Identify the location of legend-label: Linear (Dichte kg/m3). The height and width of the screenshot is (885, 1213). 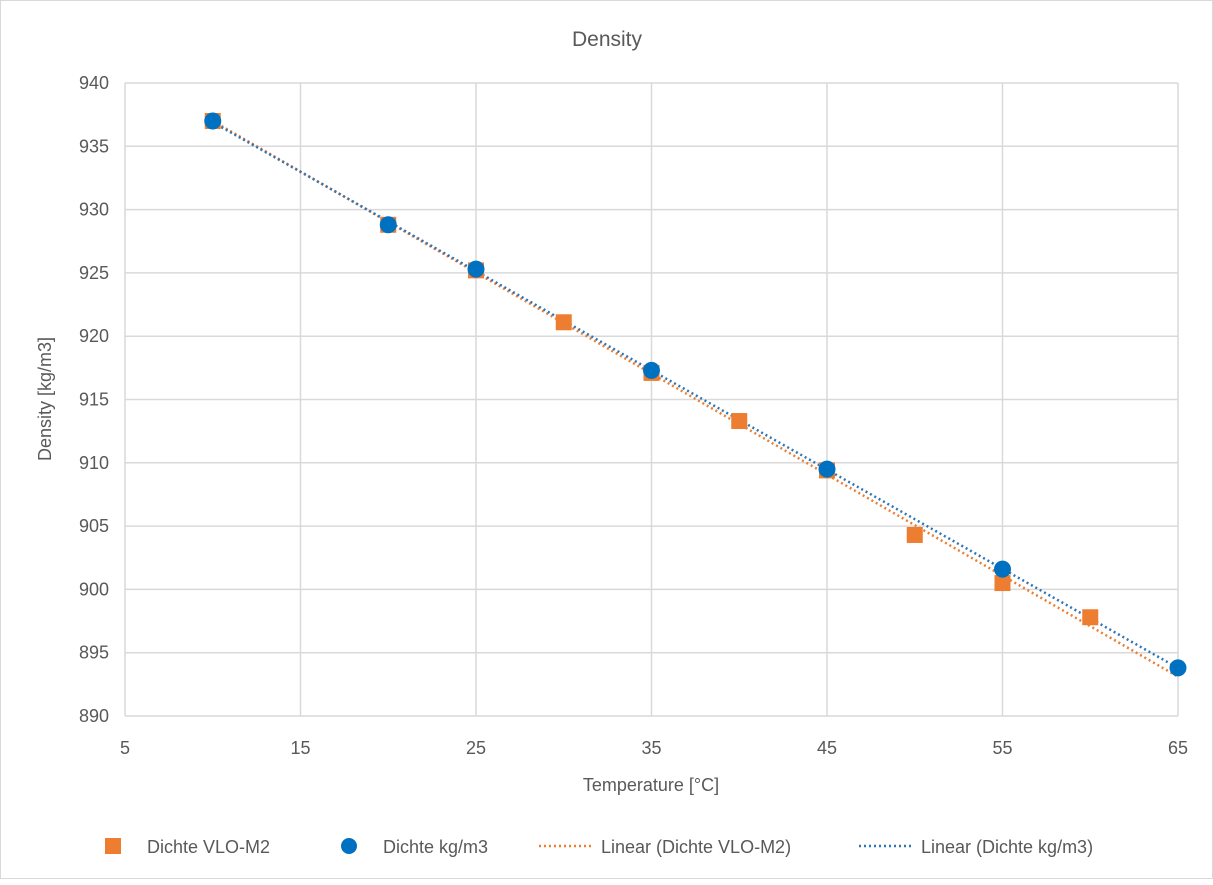
(1007, 847).